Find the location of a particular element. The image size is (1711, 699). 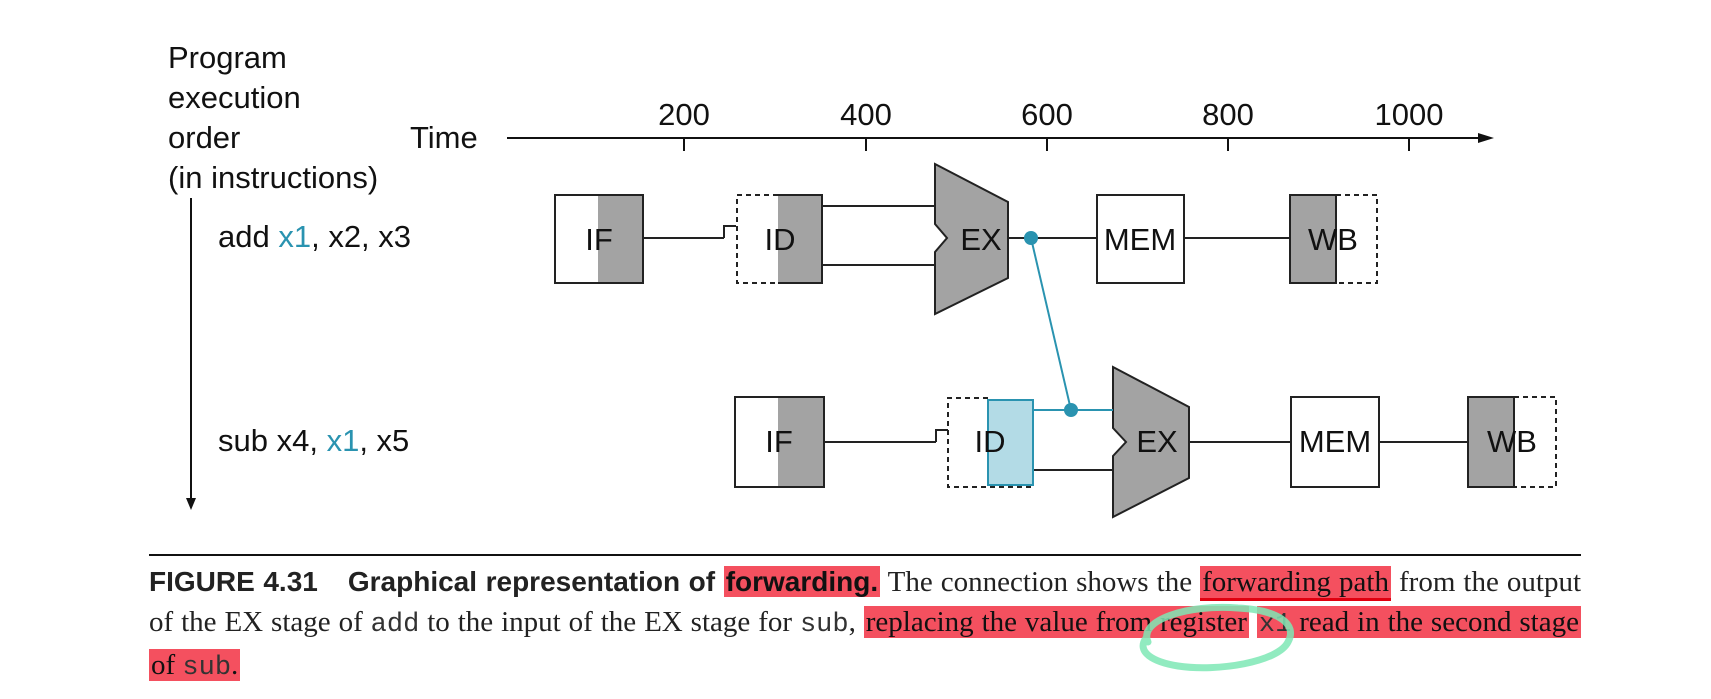

forward-dest-dot is located at coordinates (1071, 410).